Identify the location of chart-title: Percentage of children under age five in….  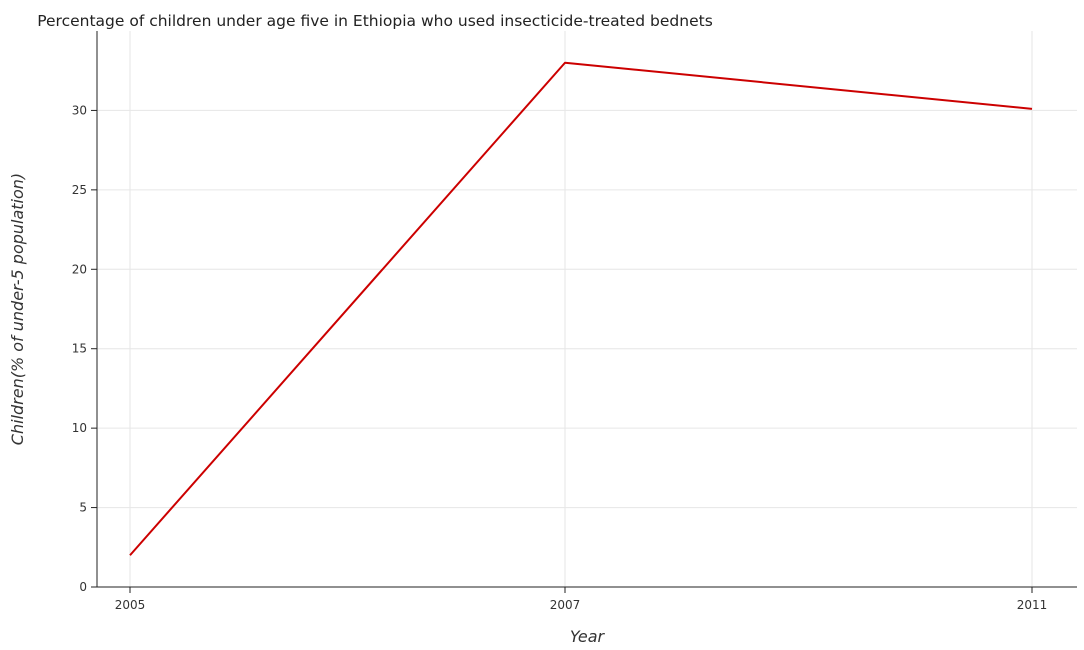
(375, 21).